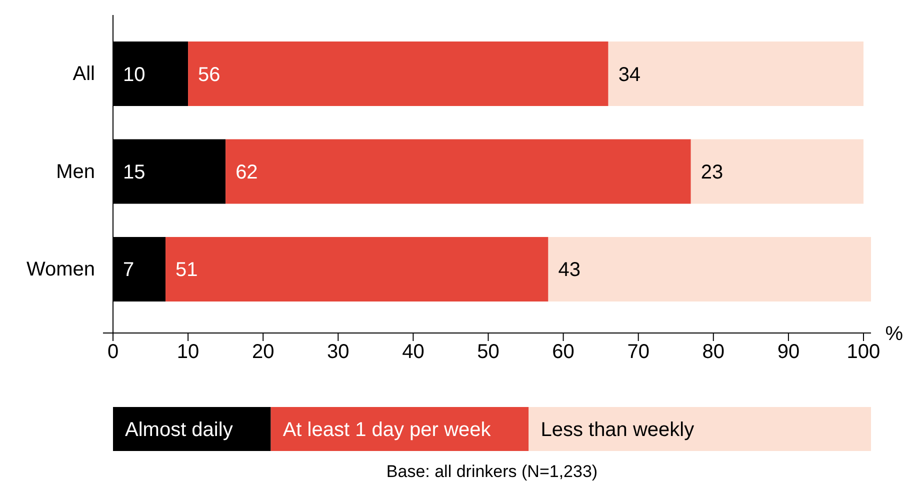  What do you see at coordinates (209, 75) in the screenshot?
I see `data-label: 56` at bounding box center [209, 75].